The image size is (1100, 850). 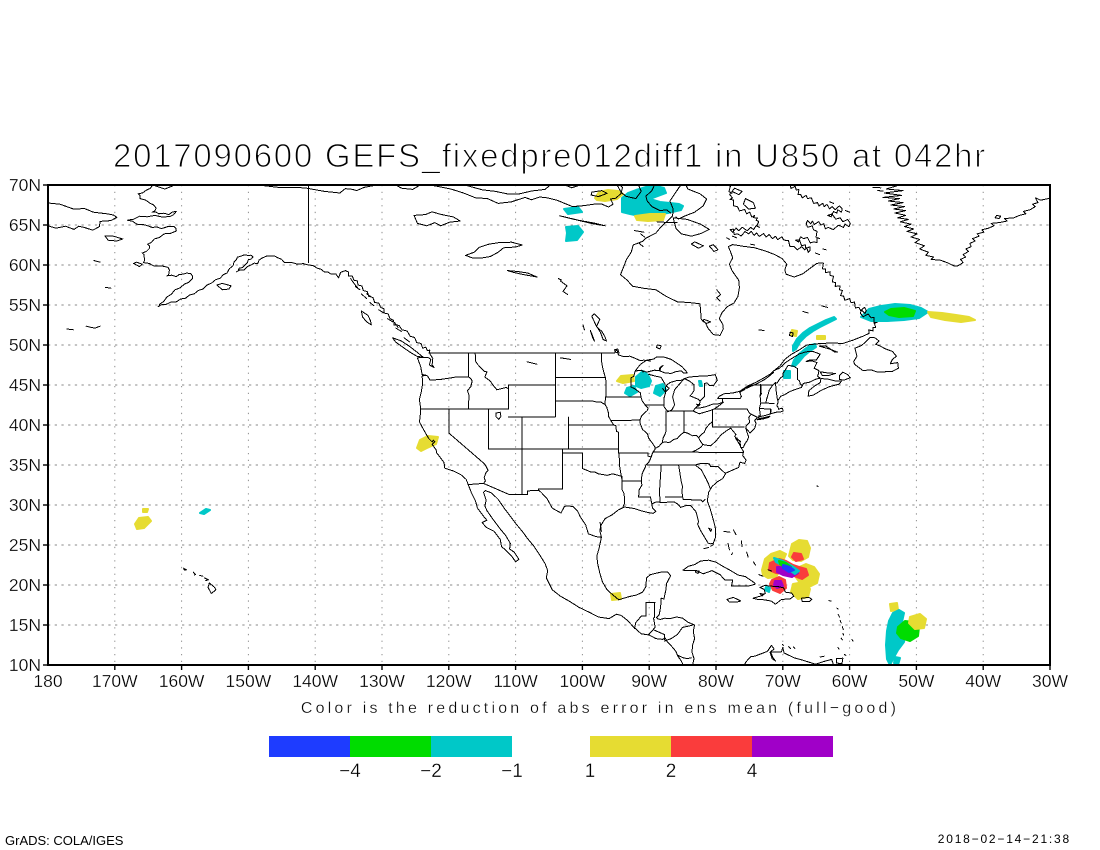 I want to click on svg-text: 60W, so click(x=850, y=681).